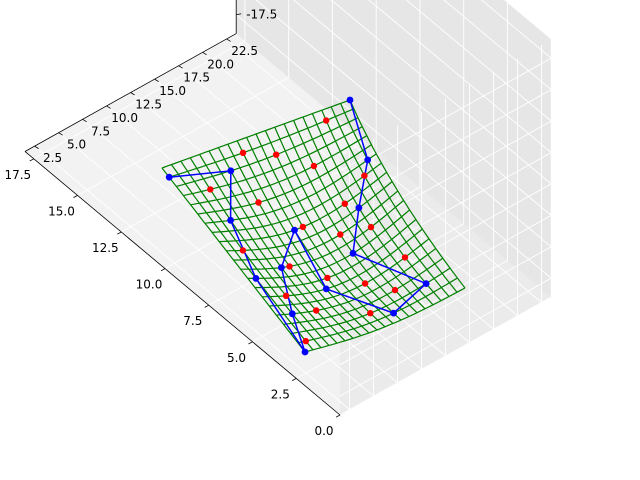  Describe the element at coordinates (124, 118) in the screenshot. I see `y-tick-label: 10.0` at that location.